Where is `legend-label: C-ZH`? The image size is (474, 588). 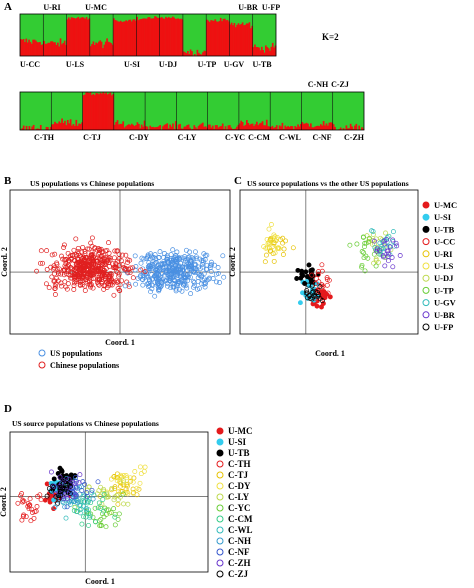
legend-label: C-ZH is located at coordinates (239, 563).